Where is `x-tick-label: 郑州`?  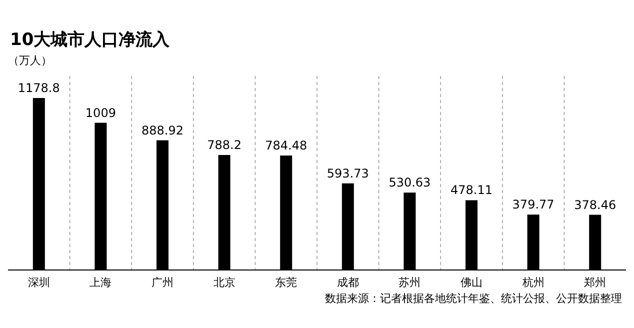
x-tick-label: 郑州 is located at coordinates (595, 282).